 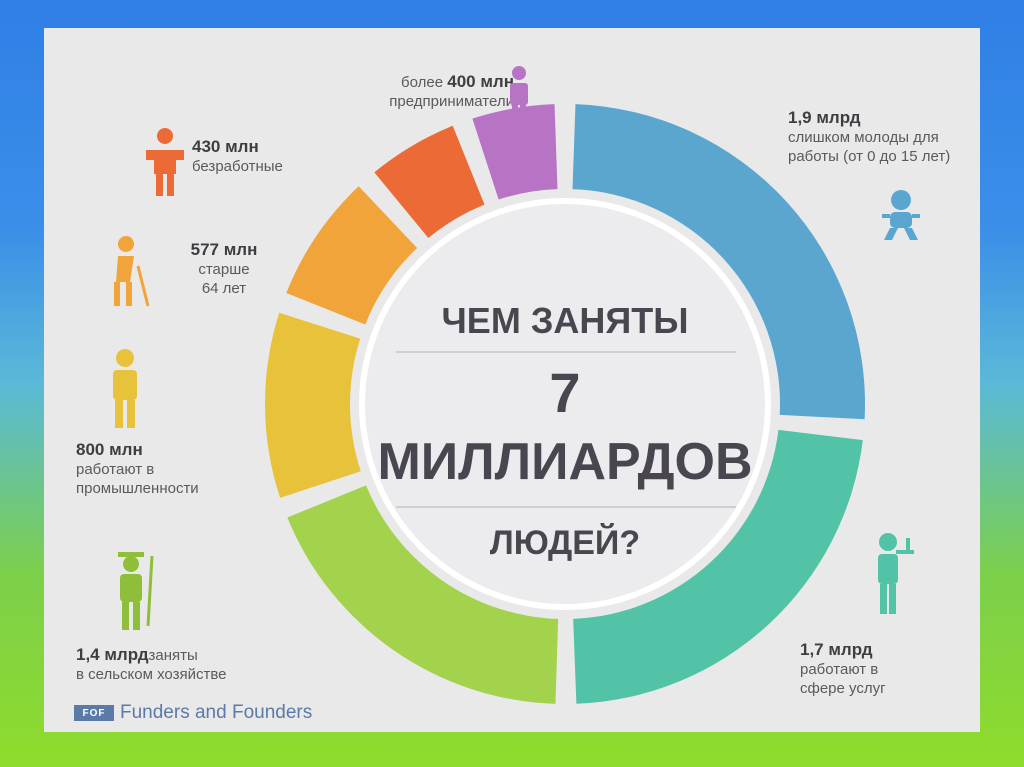 What do you see at coordinates (429, 182) in the screenshot?
I see `slice-unemployed` at bounding box center [429, 182].